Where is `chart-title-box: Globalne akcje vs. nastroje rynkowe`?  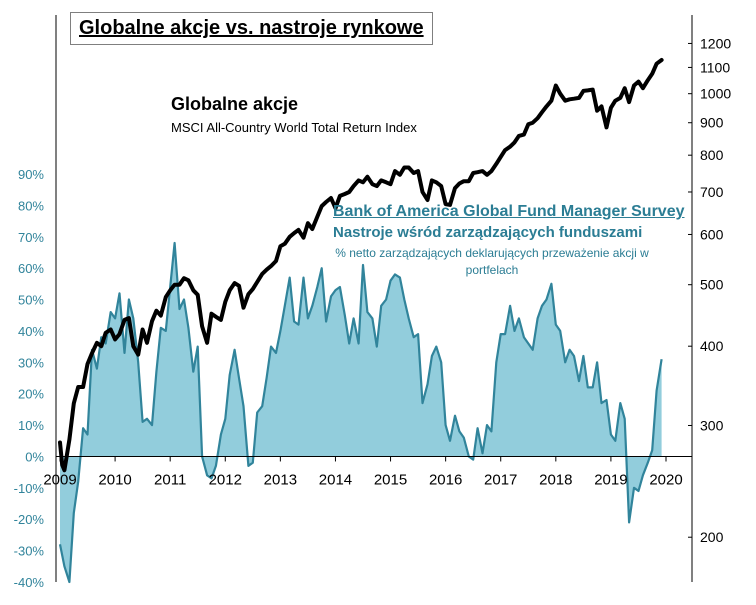 chart-title-box: Globalne akcje vs. nastroje rynkowe is located at coordinates (251, 28).